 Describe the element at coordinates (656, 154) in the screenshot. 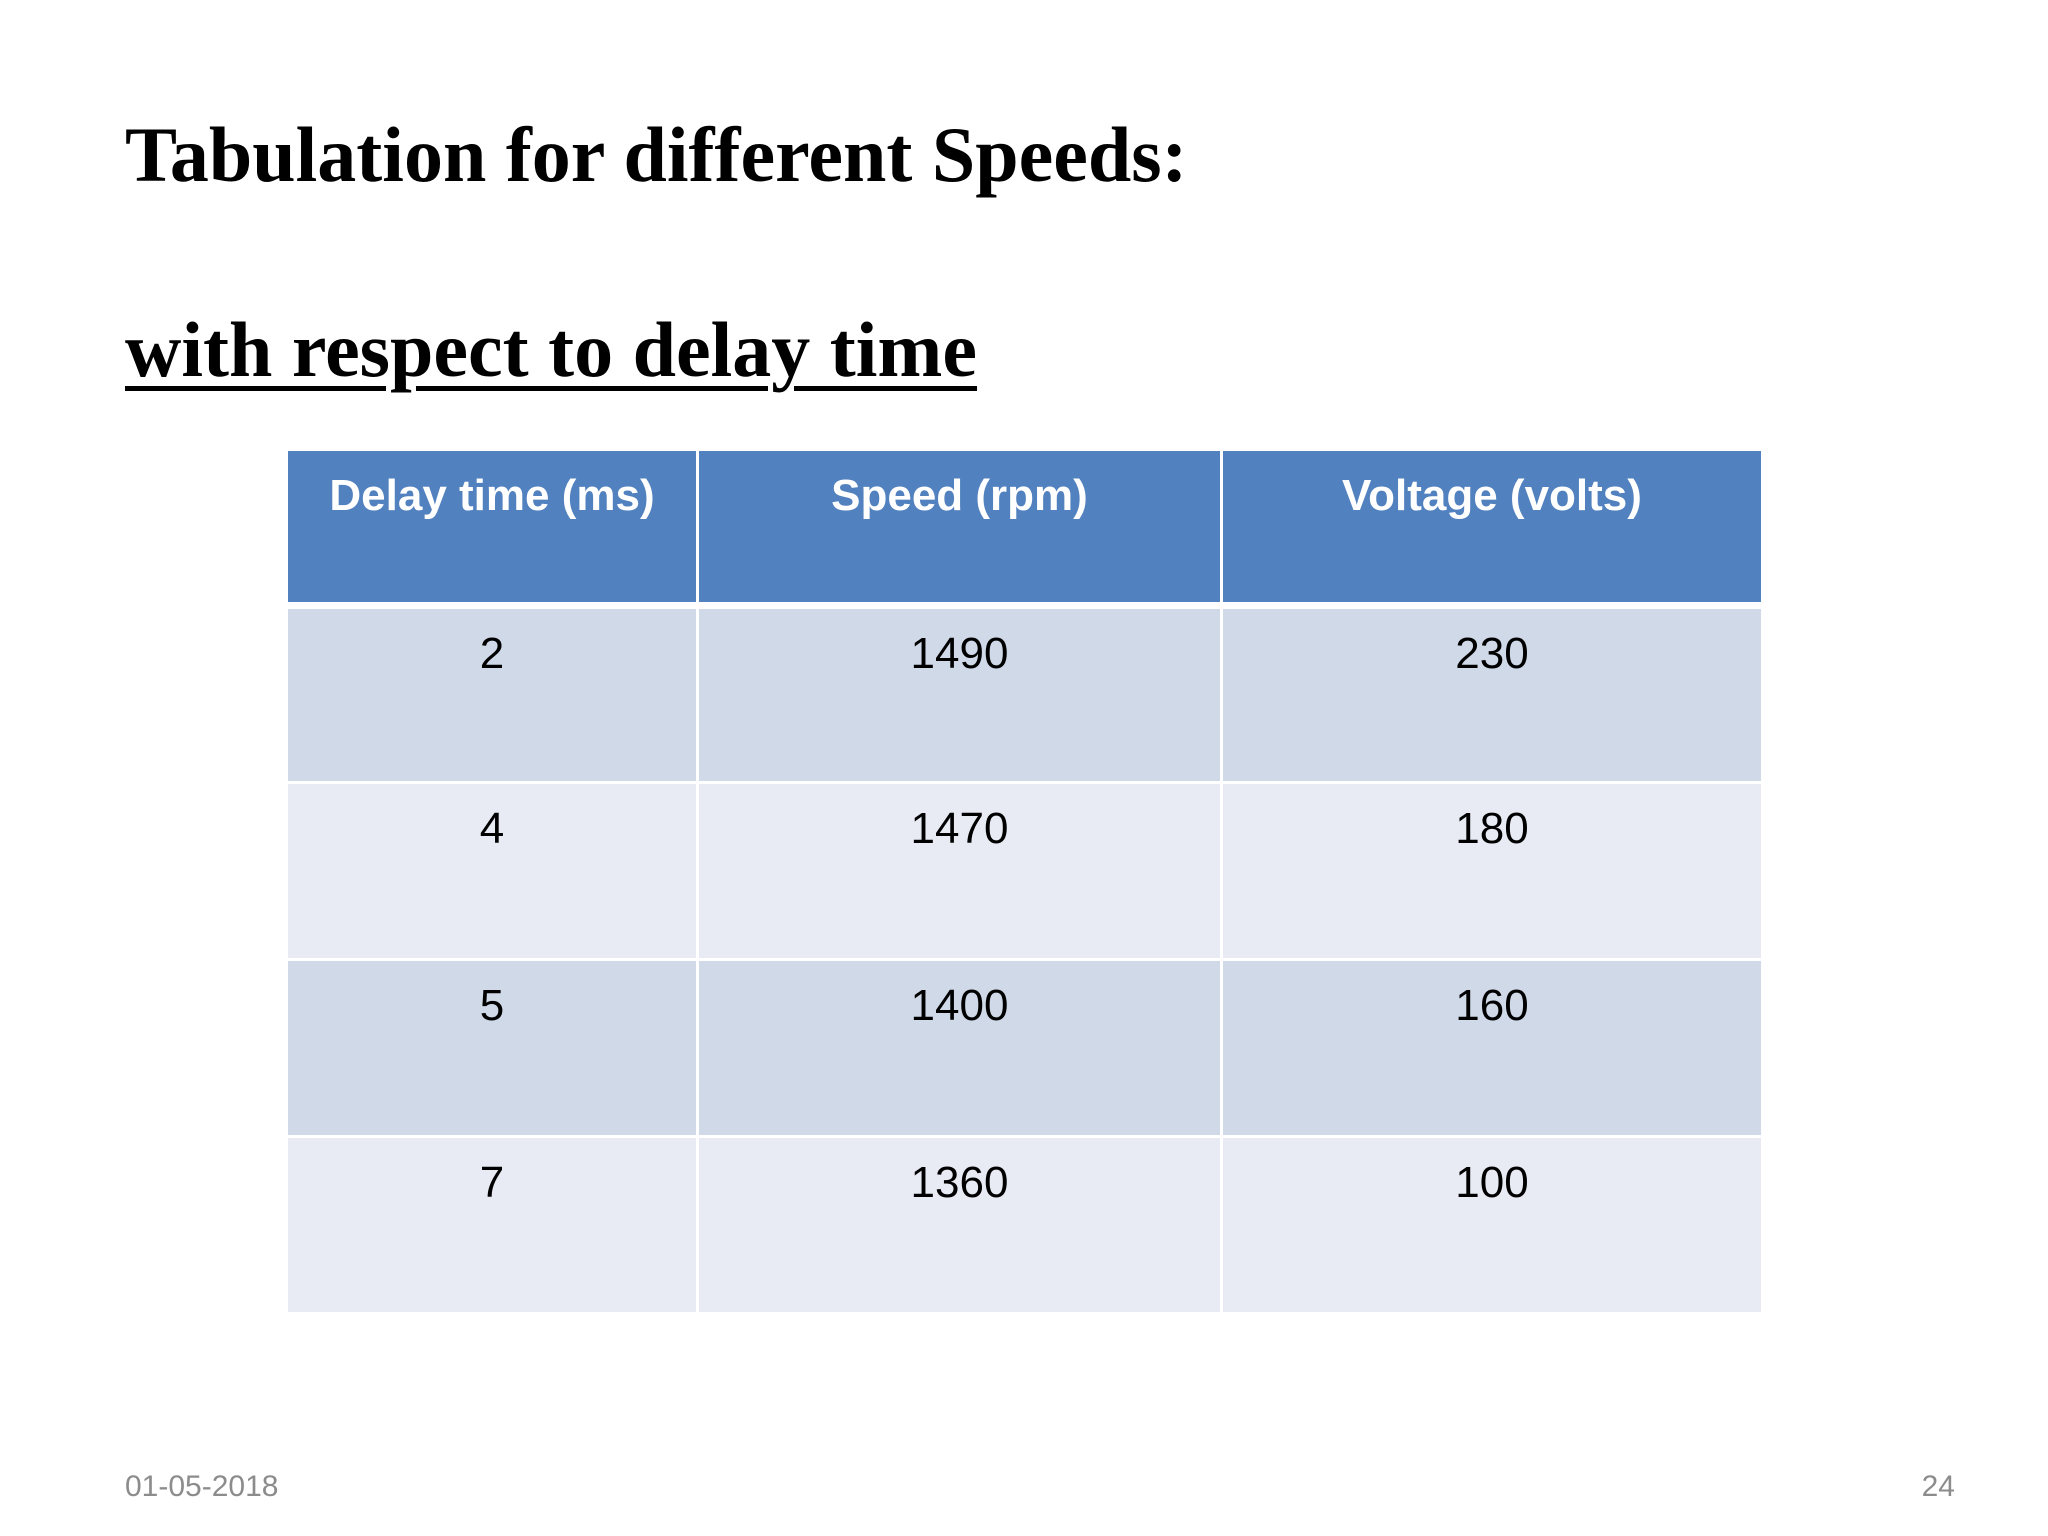

I see `slide-title: Tabulation for different Speeds:` at that location.